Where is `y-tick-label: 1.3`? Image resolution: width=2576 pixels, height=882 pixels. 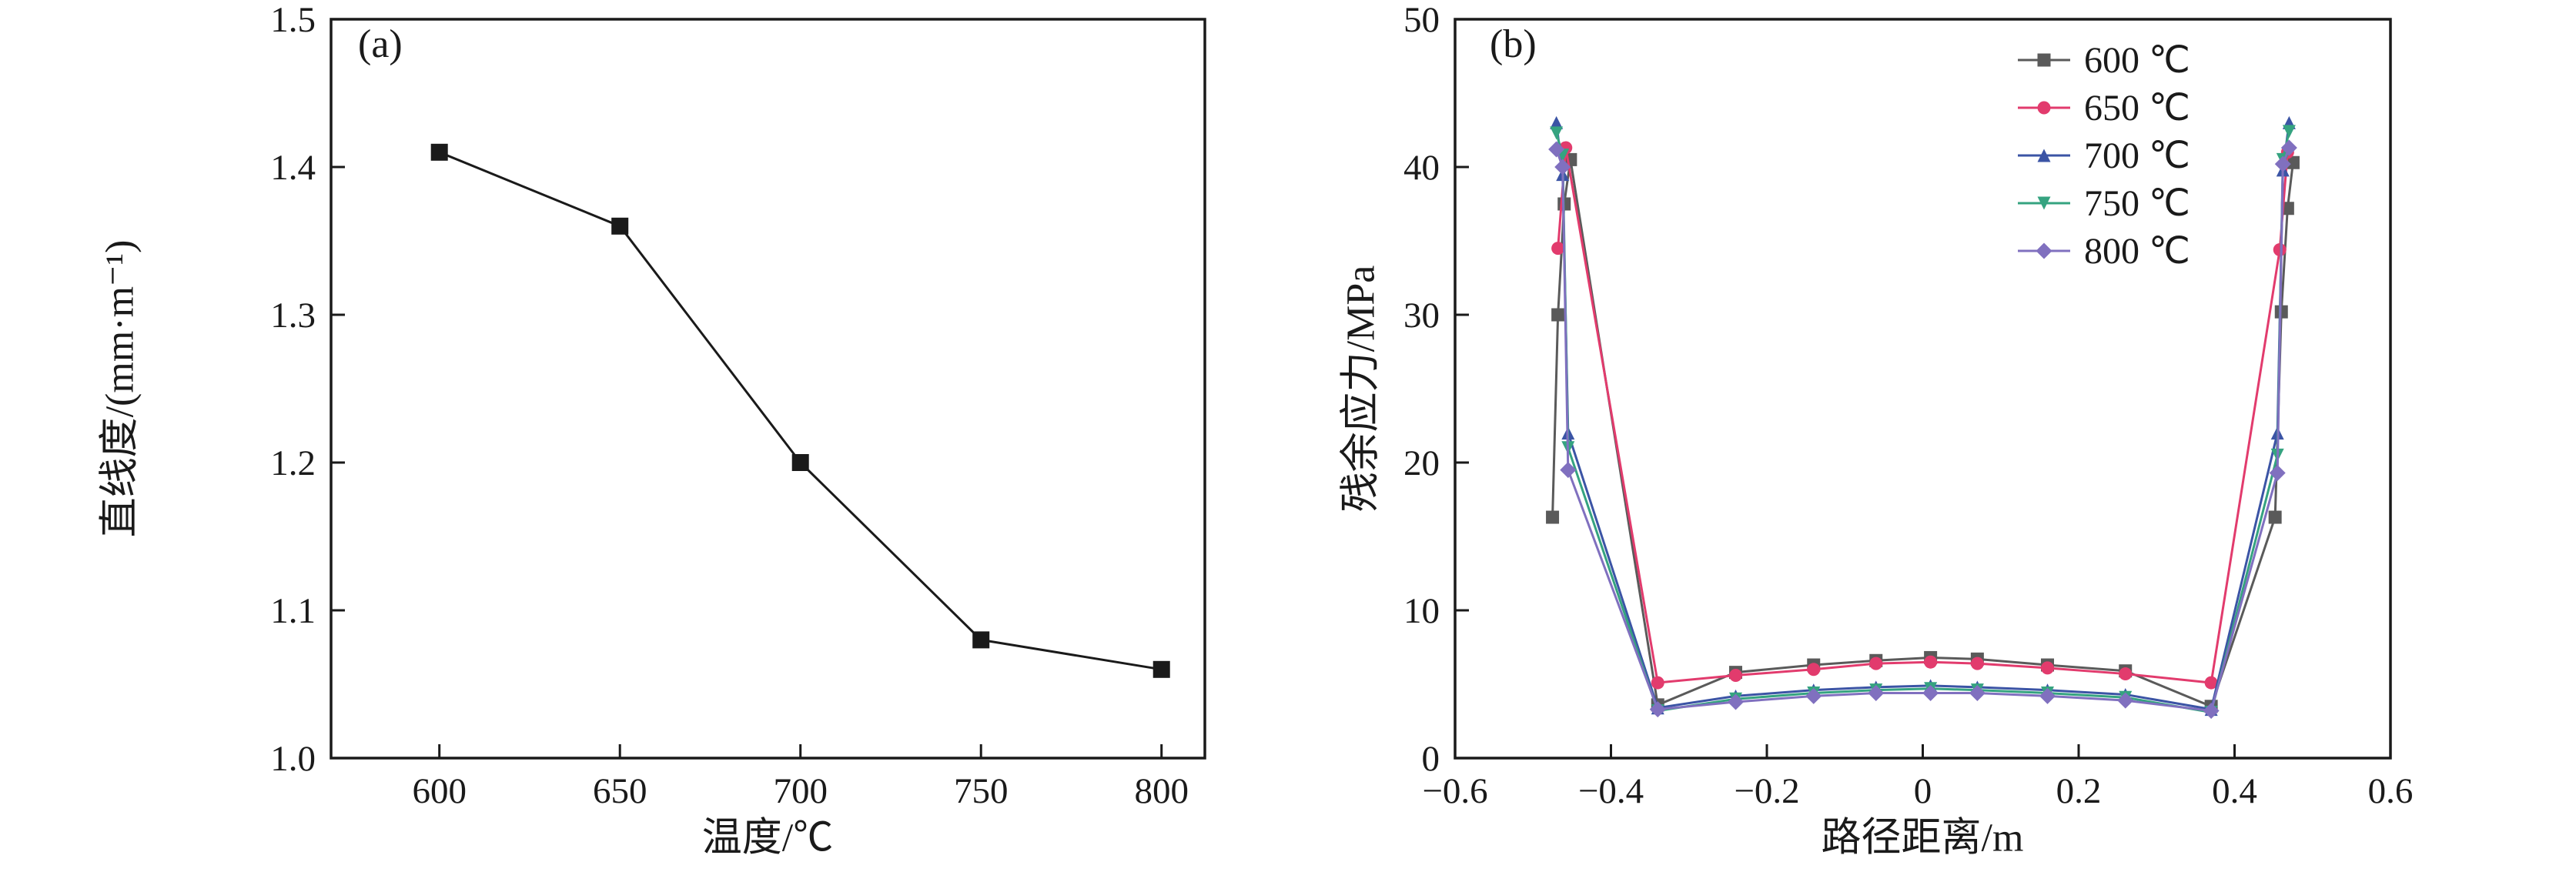 y-tick-label: 1.3 is located at coordinates (293, 316).